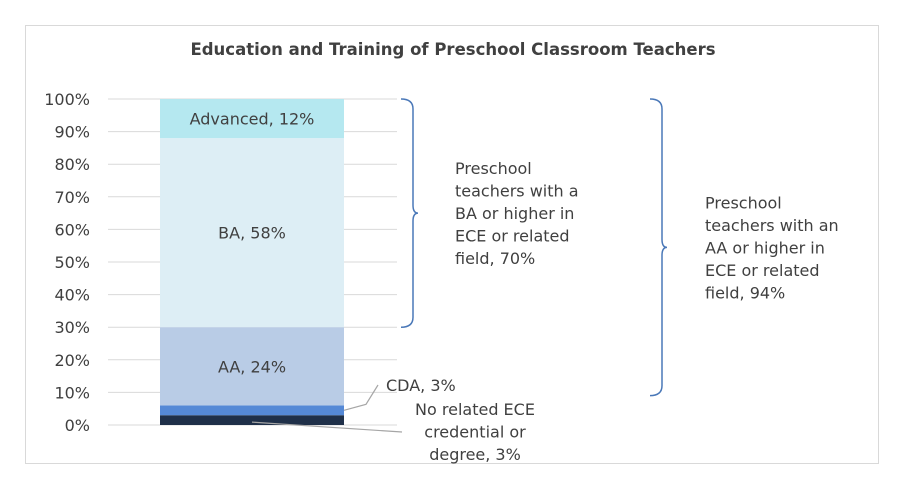 The width and height of the screenshot is (906, 492). What do you see at coordinates (72, 360) in the screenshot?
I see `y-tick-label: 20%` at bounding box center [72, 360].